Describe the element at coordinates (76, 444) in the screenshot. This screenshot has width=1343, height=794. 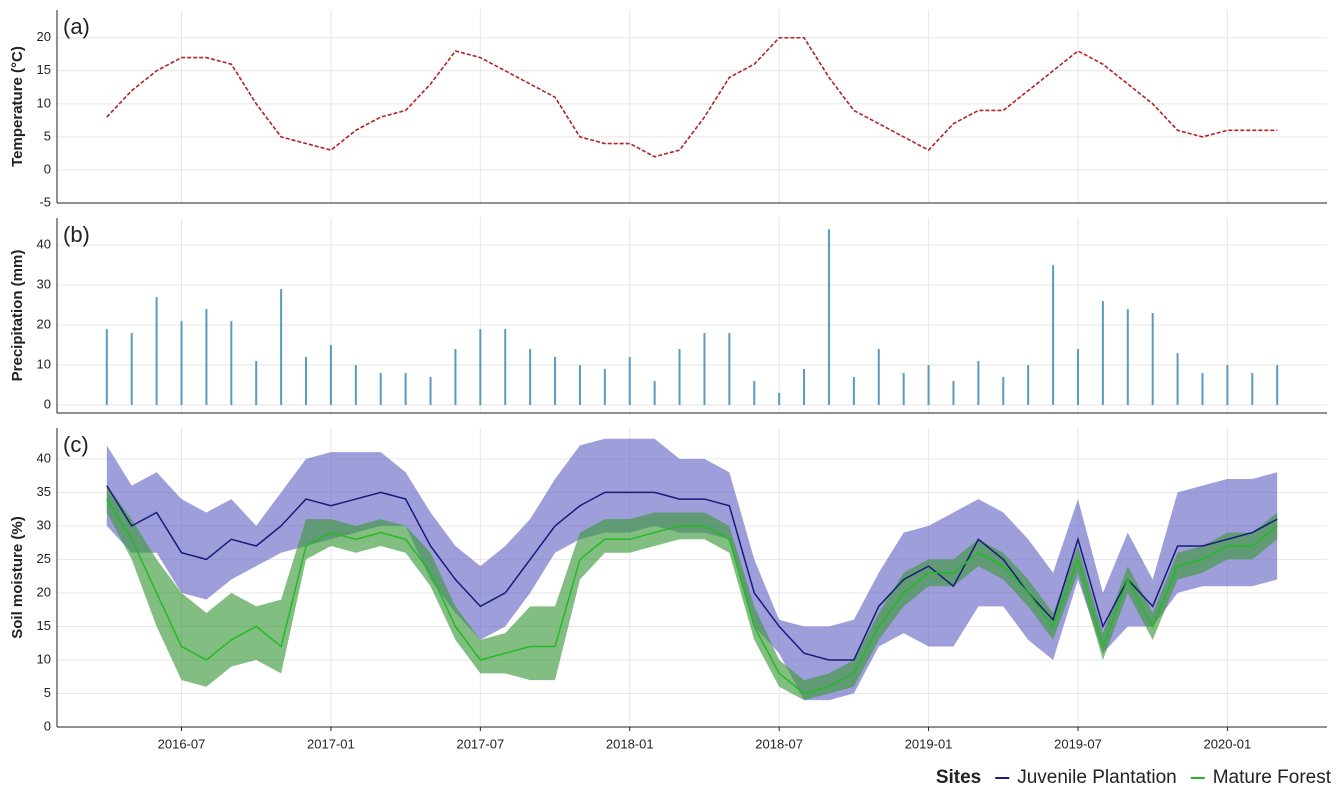
I see `panel-label: (c)` at that location.